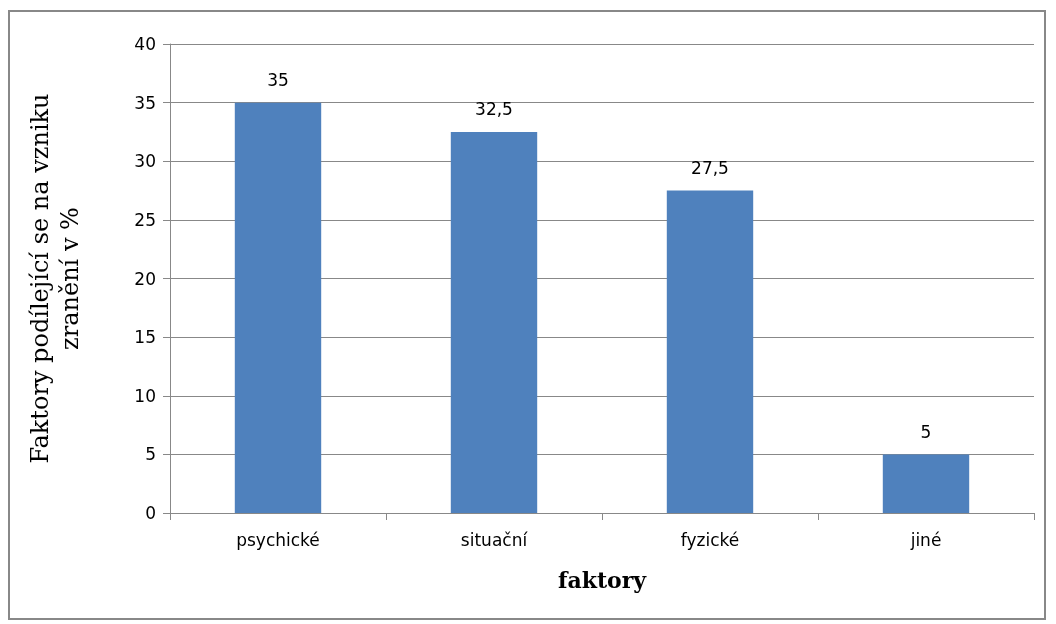  Describe the element at coordinates (494, 109) in the screenshot. I see `data-label: 32,5` at that location.